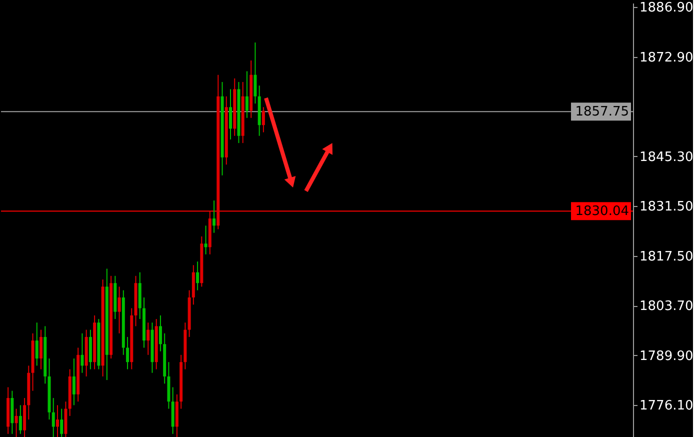 The height and width of the screenshot is (437, 700). What do you see at coordinates (667, 257) in the screenshot?
I see `y-tick-label: 1817.50` at bounding box center [667, 257].